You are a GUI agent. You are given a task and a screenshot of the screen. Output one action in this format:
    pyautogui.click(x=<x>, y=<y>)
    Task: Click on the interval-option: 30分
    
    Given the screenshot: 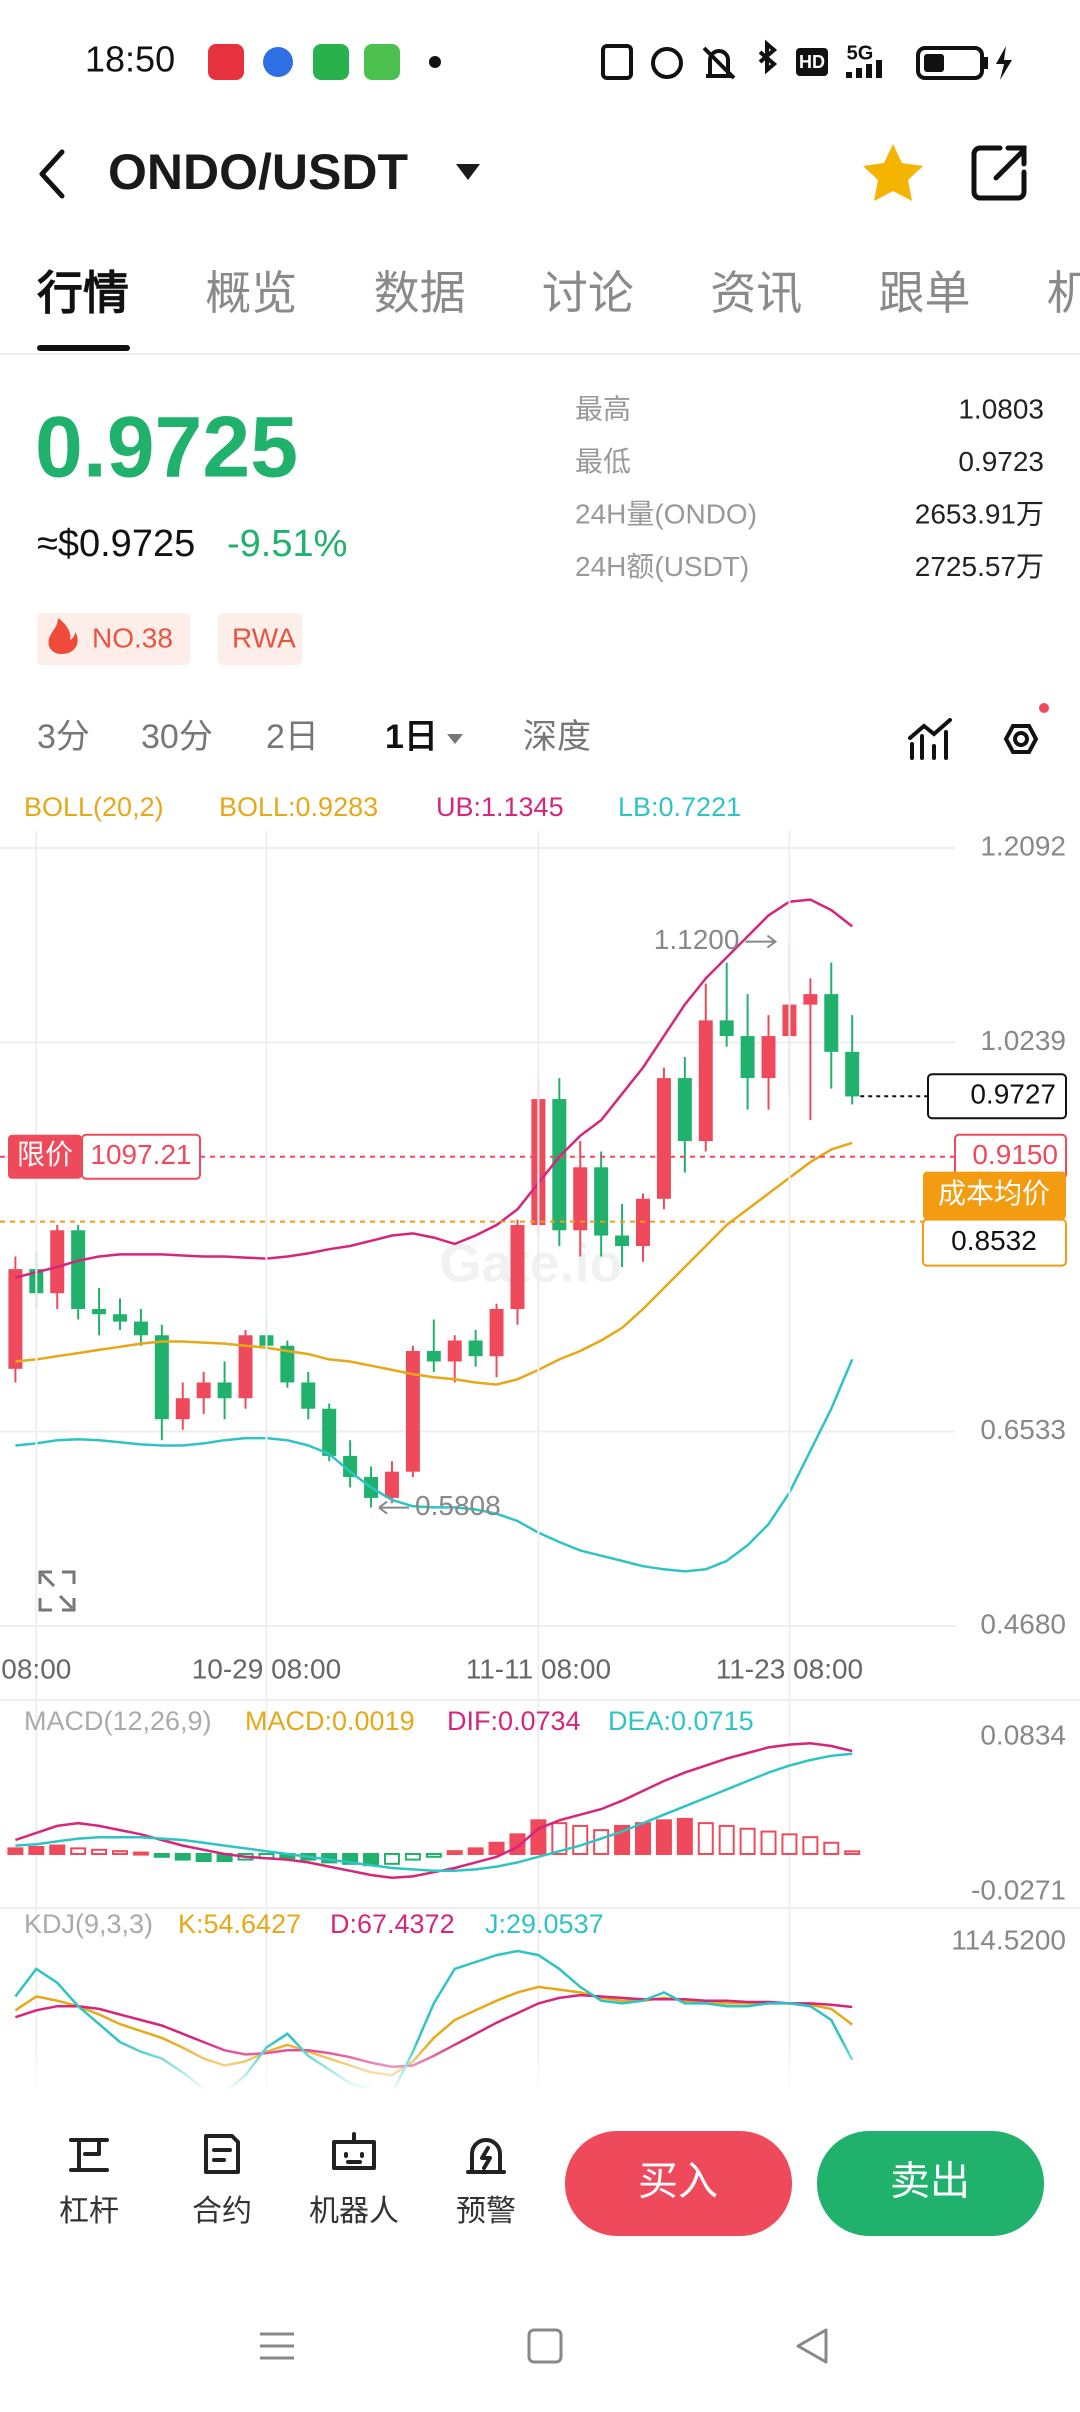 What is the action you would take?
    pyautogui.click(x=177, y=737)
    